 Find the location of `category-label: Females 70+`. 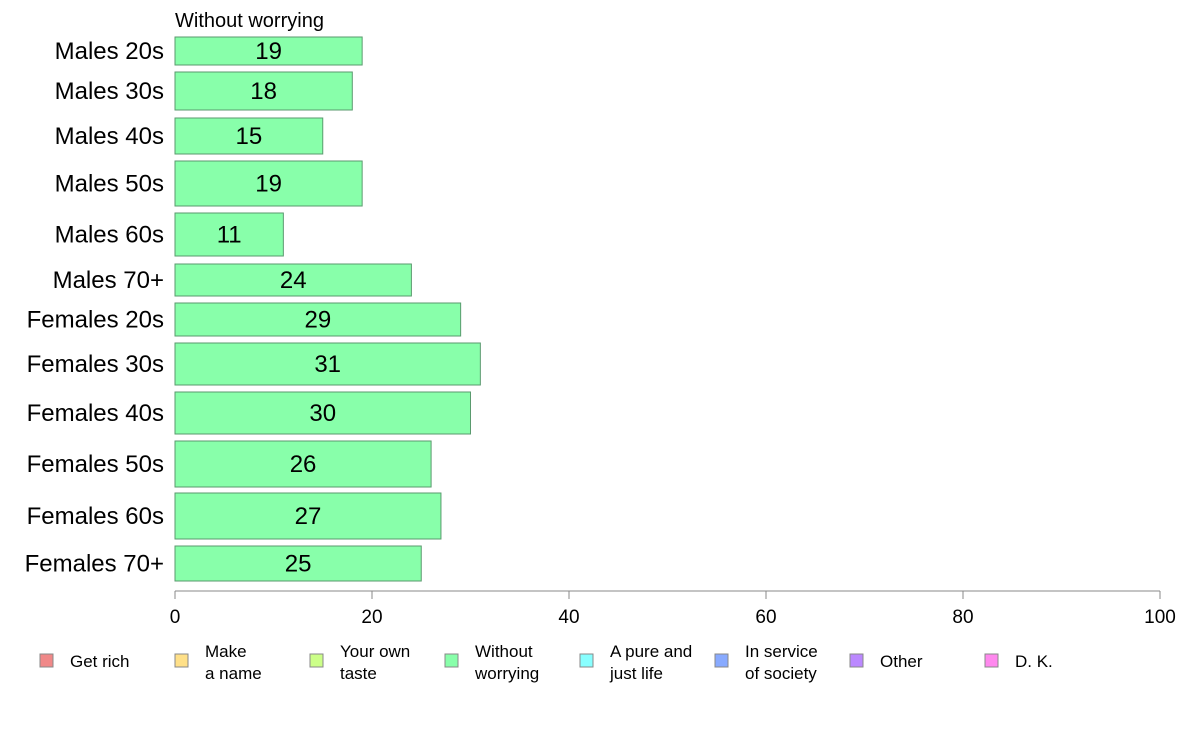

category-label: Females 70+ is located at coordinates (94, 564).